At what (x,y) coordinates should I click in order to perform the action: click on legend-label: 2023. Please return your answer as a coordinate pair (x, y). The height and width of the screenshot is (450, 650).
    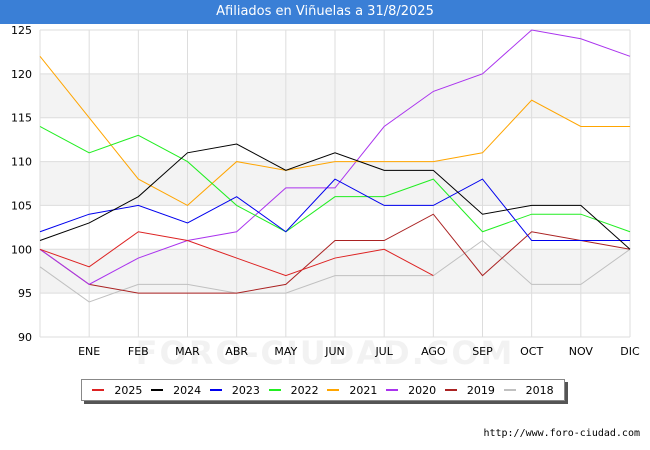
    Looking at the image, I should click on (245, 390).